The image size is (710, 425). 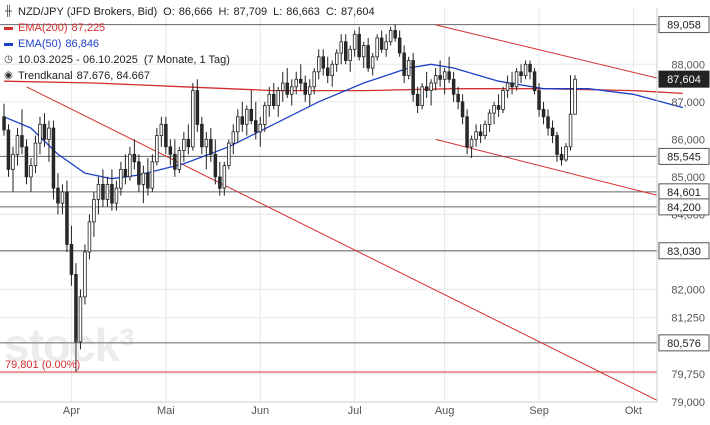 I want to click on date-range: 10.03.2025 - 06.10.2025, so click(x=78, y=60).